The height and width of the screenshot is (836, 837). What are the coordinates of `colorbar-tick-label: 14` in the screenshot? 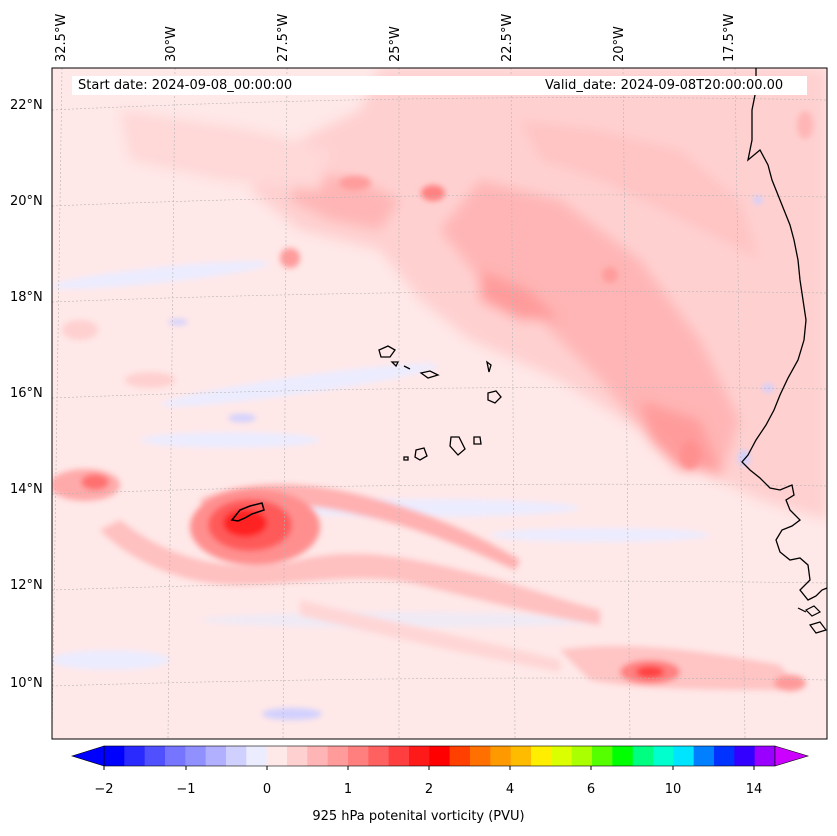 It's located at (754, 789).